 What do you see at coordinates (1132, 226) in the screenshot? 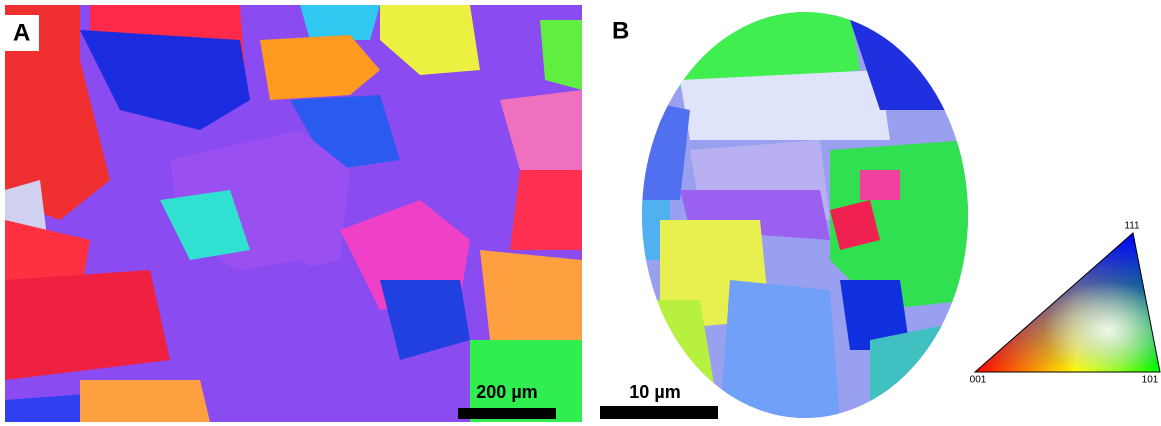
I see `ipf-label: 111` at bounding box center [1132, 226].